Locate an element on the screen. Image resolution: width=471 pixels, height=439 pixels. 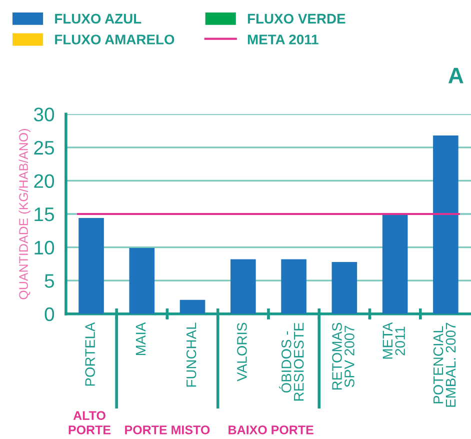
y-tick-label: 30 is located at coordinates (44, 115).